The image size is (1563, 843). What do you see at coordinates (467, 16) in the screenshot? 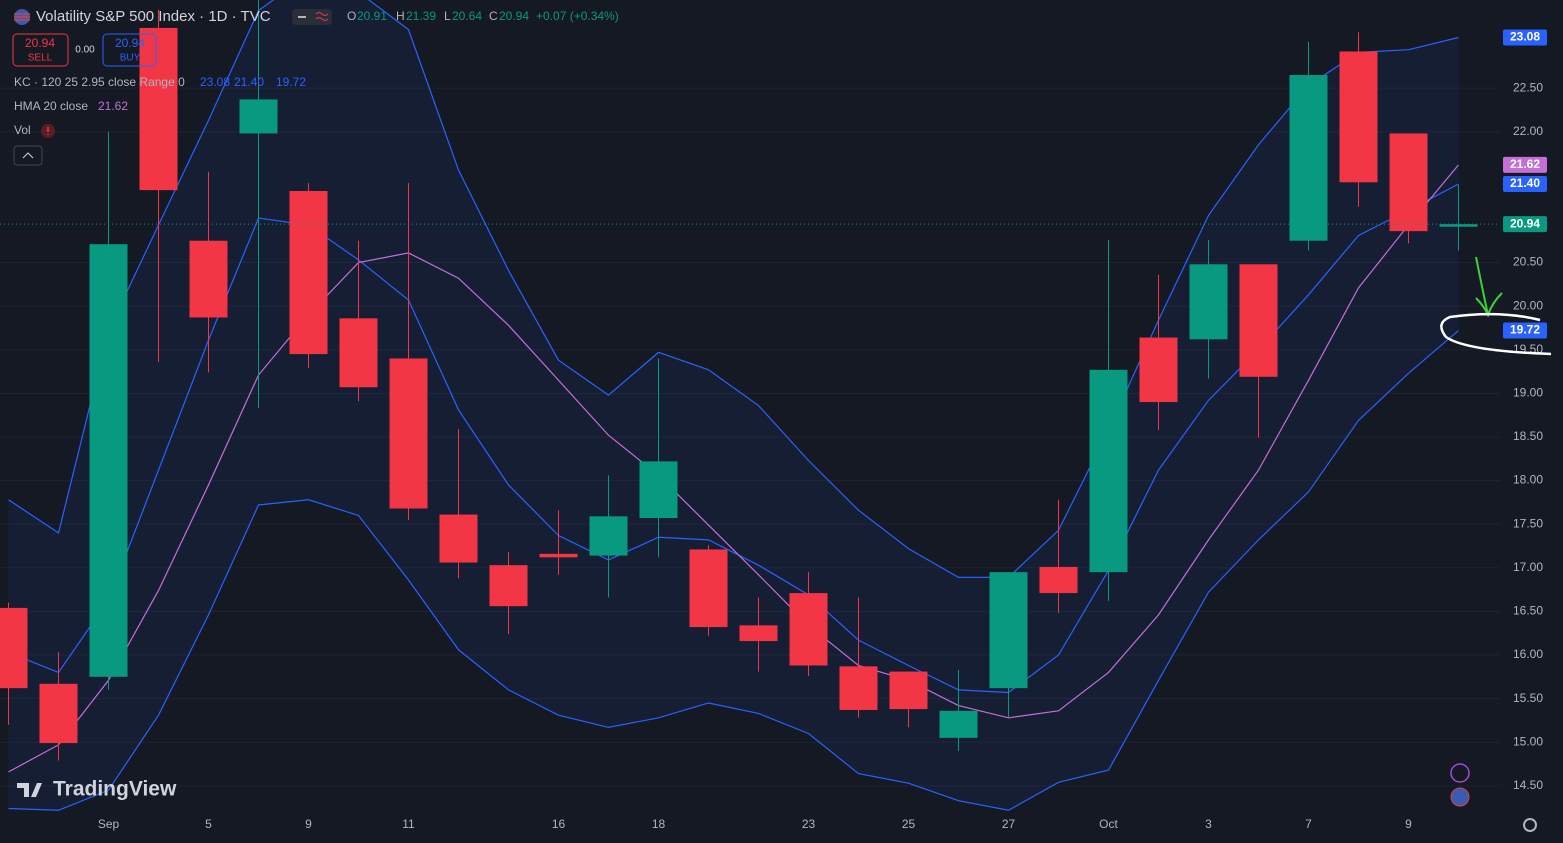
I see `ohlc-value: 20.64` at bounding box center [467, 16].